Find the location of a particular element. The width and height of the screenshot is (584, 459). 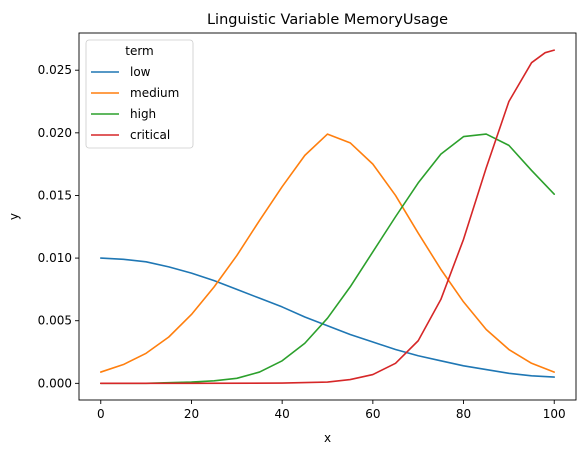

x-tick-label: 60 is located at coordinates (372, 414).